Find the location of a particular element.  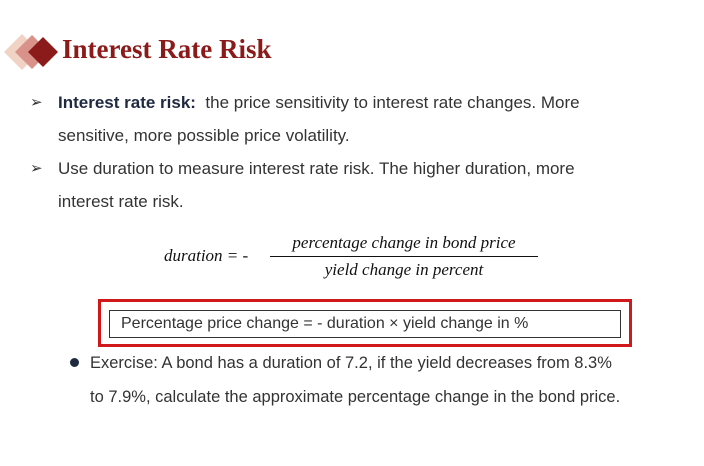

fraction-bar is located at coordinates (404, 256).